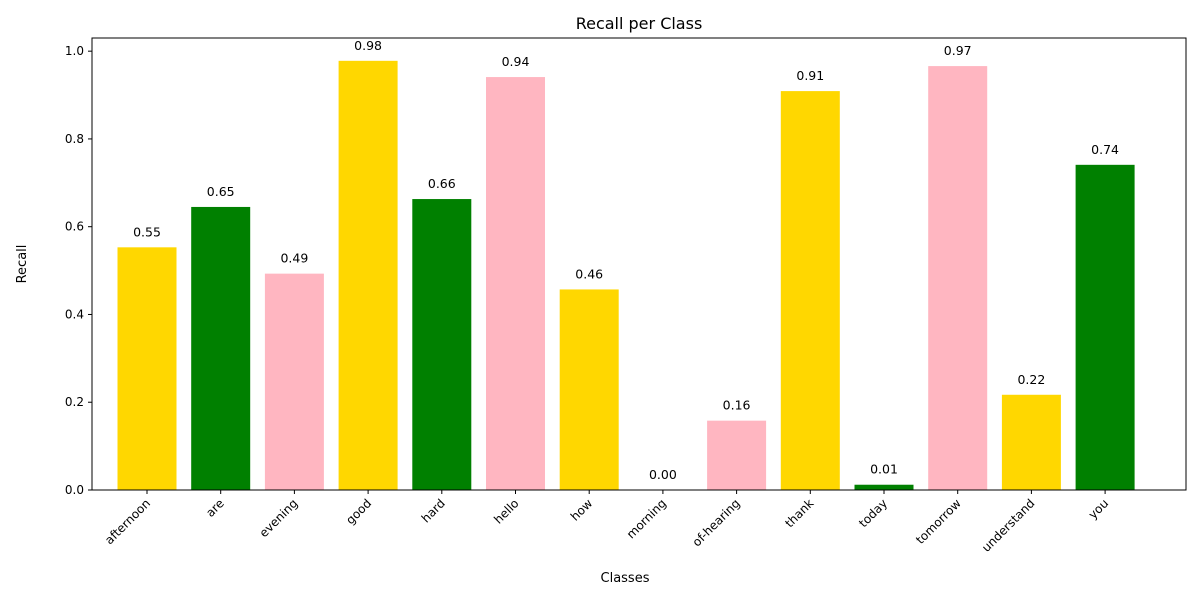 This screenshot has height=600, width=1200. What do you see at coordinates (506, 511) in the screenshot?
I see `x-tick-label-hello: hello` at bounding box center [506, 511].